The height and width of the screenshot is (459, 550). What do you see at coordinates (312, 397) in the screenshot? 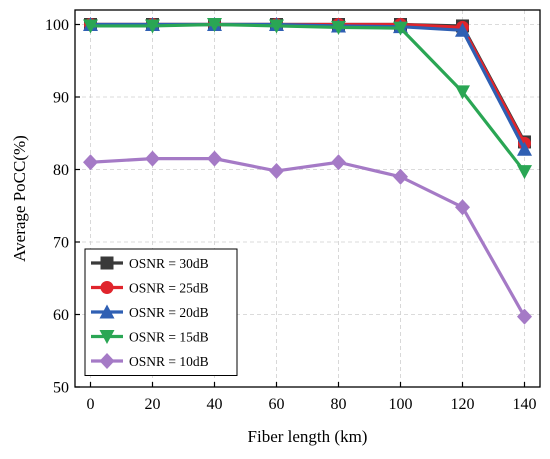
I see `x-axis-ticks: 0 20 40 60 80 100 120 140` at bounding box center [312, 397].